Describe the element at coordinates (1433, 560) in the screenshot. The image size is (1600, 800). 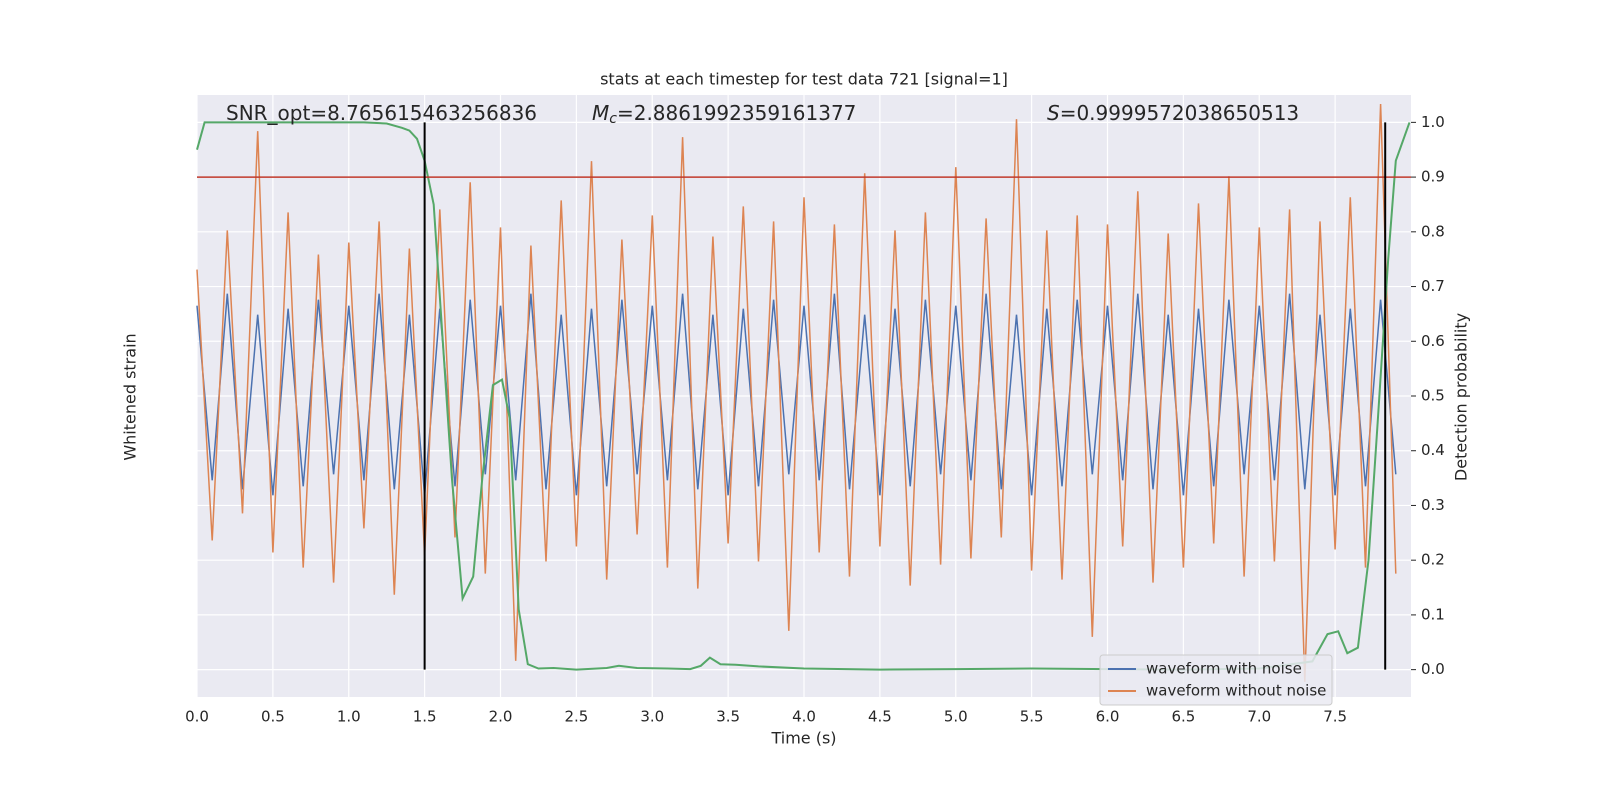
I see `y2-tick-label: 0.2` at that location.